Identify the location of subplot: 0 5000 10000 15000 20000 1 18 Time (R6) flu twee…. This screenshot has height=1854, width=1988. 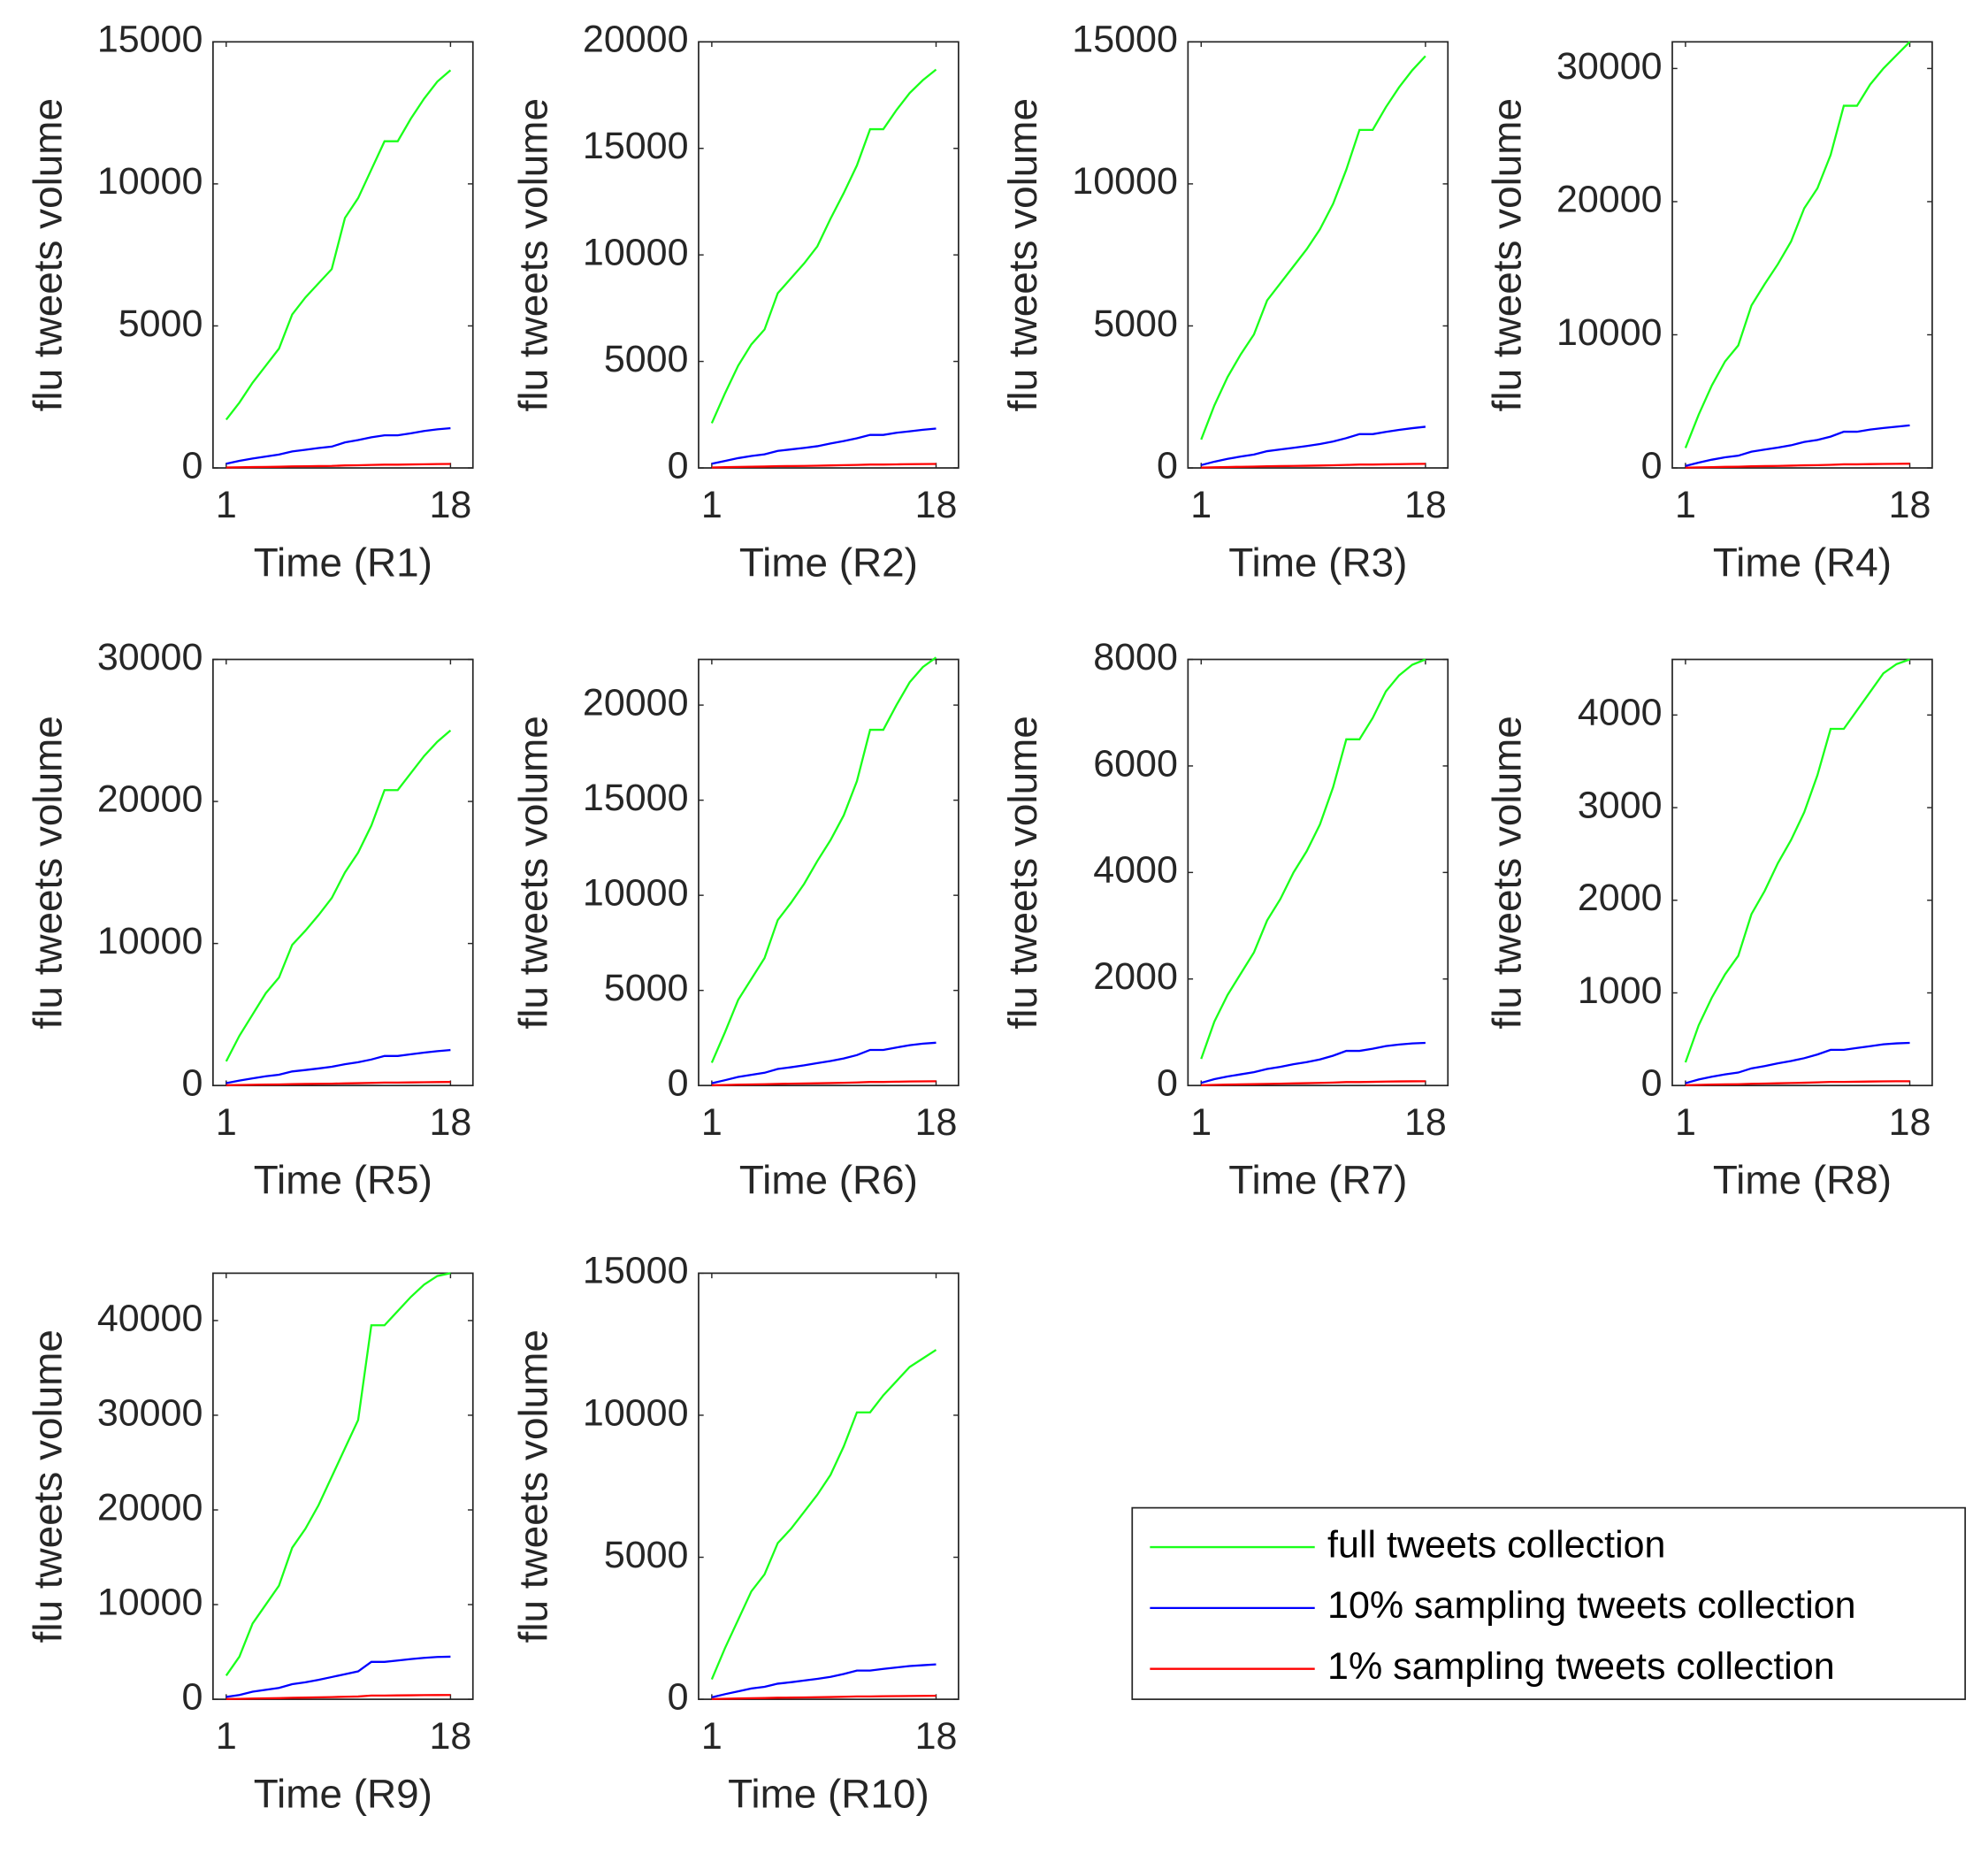
(735, 930).